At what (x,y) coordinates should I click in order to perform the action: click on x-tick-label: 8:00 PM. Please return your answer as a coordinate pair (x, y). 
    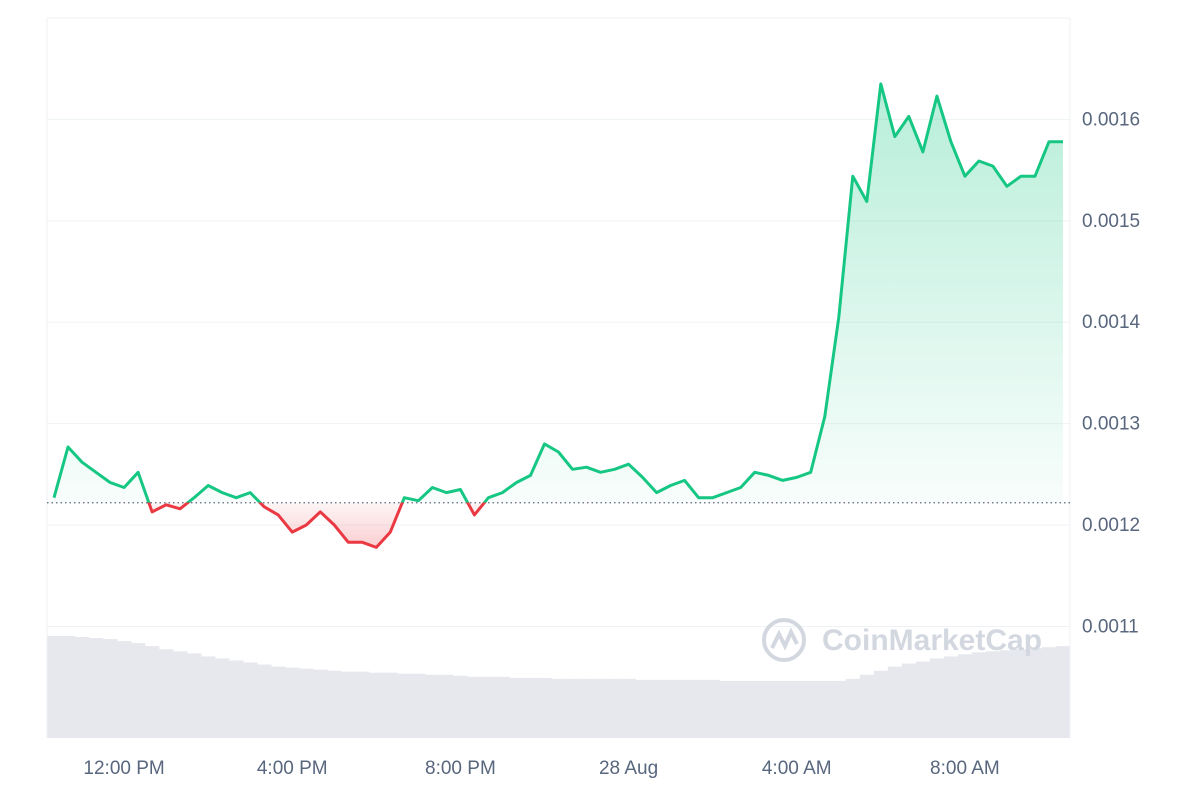
    Looking at the image, I should click on (460, 768).